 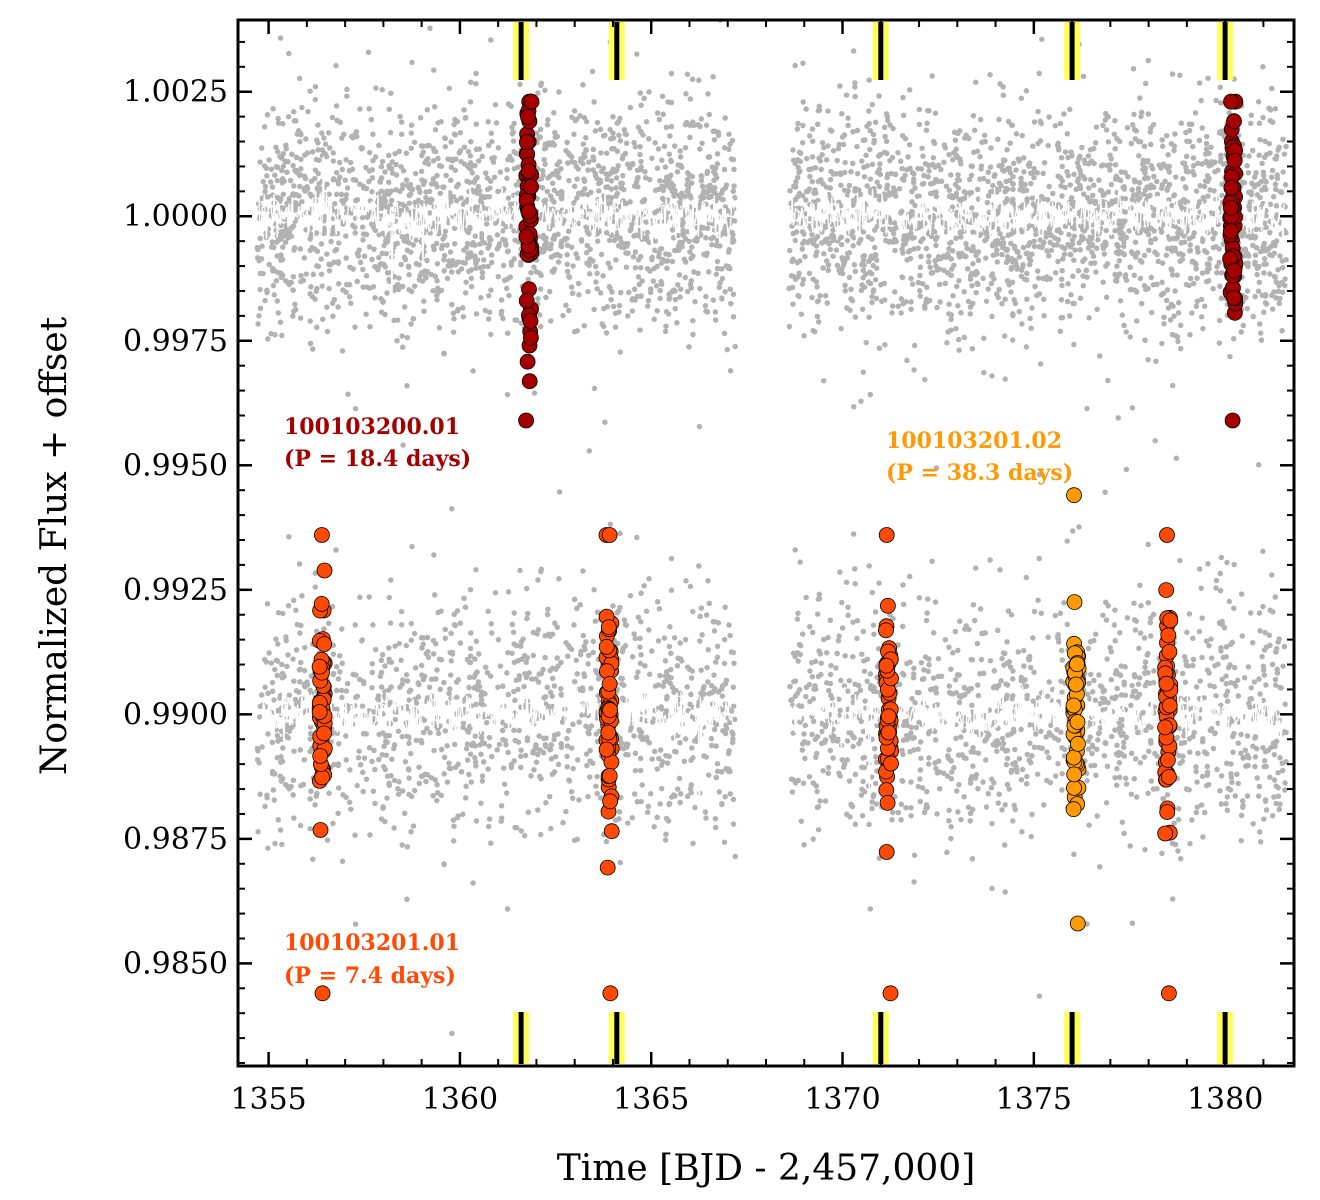 What do you see at coordinates (979, 473) in the screenshot?
I see `annotation-planet-100103201-02-period: (P = 38.3 days)` at bounding box center [979, 473].